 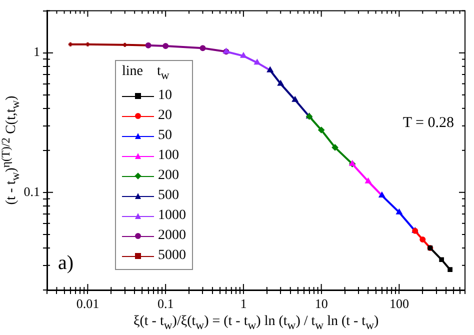 I want to click on legend-label: 20, so click(x=165, y=116).